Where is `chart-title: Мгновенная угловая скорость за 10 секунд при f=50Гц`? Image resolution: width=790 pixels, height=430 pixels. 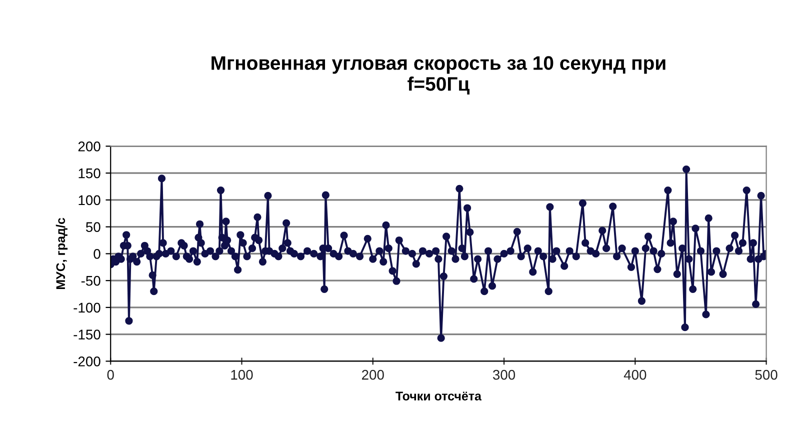
chart-title: Мгновенная угловая скорость за 10 секунд при f=50Гц is located at coordinates (439, 75).